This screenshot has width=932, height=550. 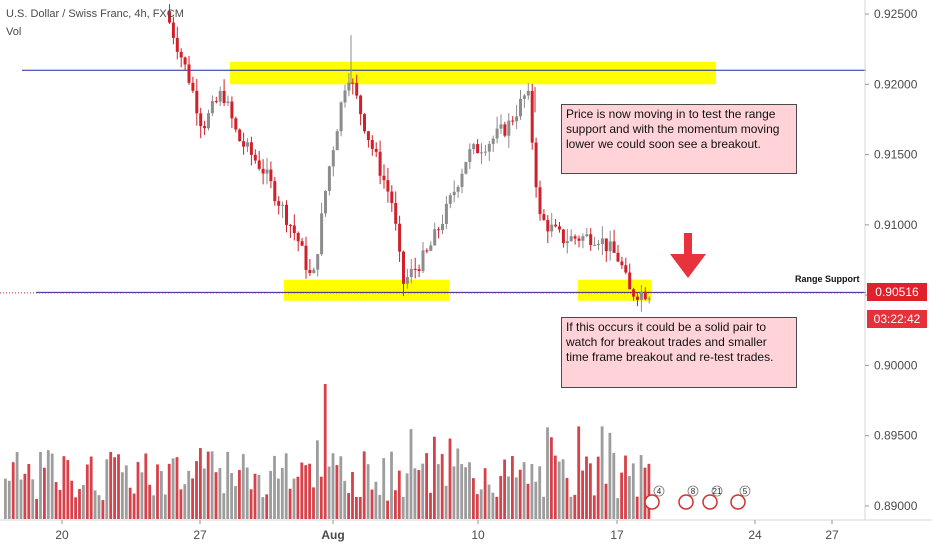 I want to click on price-tick-label: 0.91000, so click(x=896, y=225).